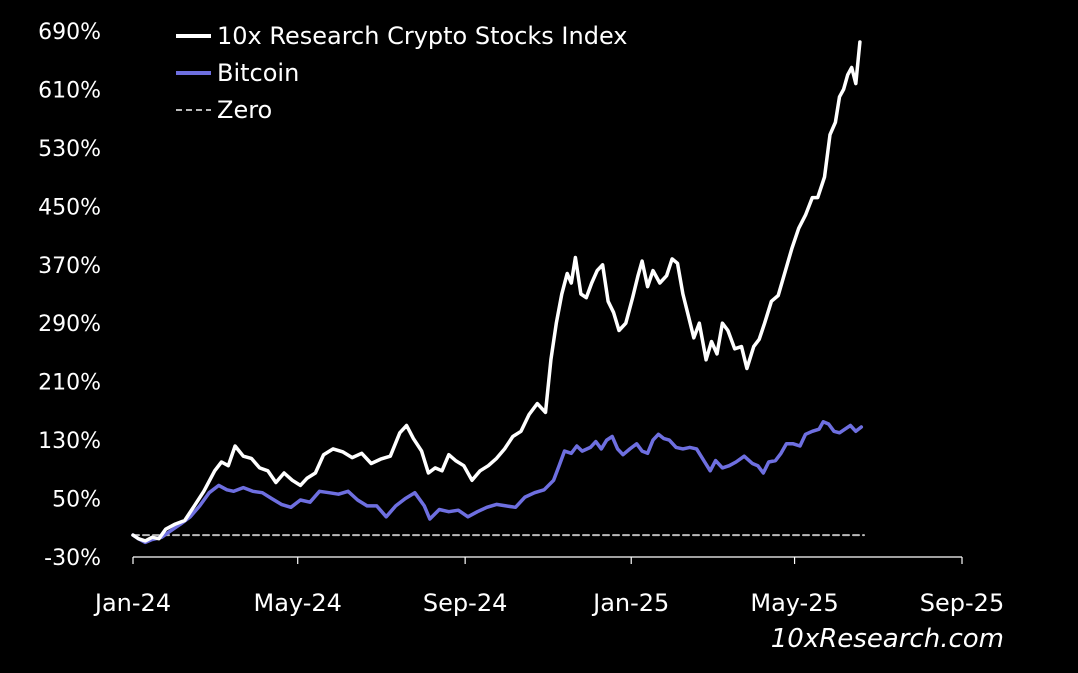 This screenshot has height=673, width=1078. What do you see at coordinates (69, 324) in the screenshot?
I see `y-tick-label: 290%` at bounding box center [69, 324].